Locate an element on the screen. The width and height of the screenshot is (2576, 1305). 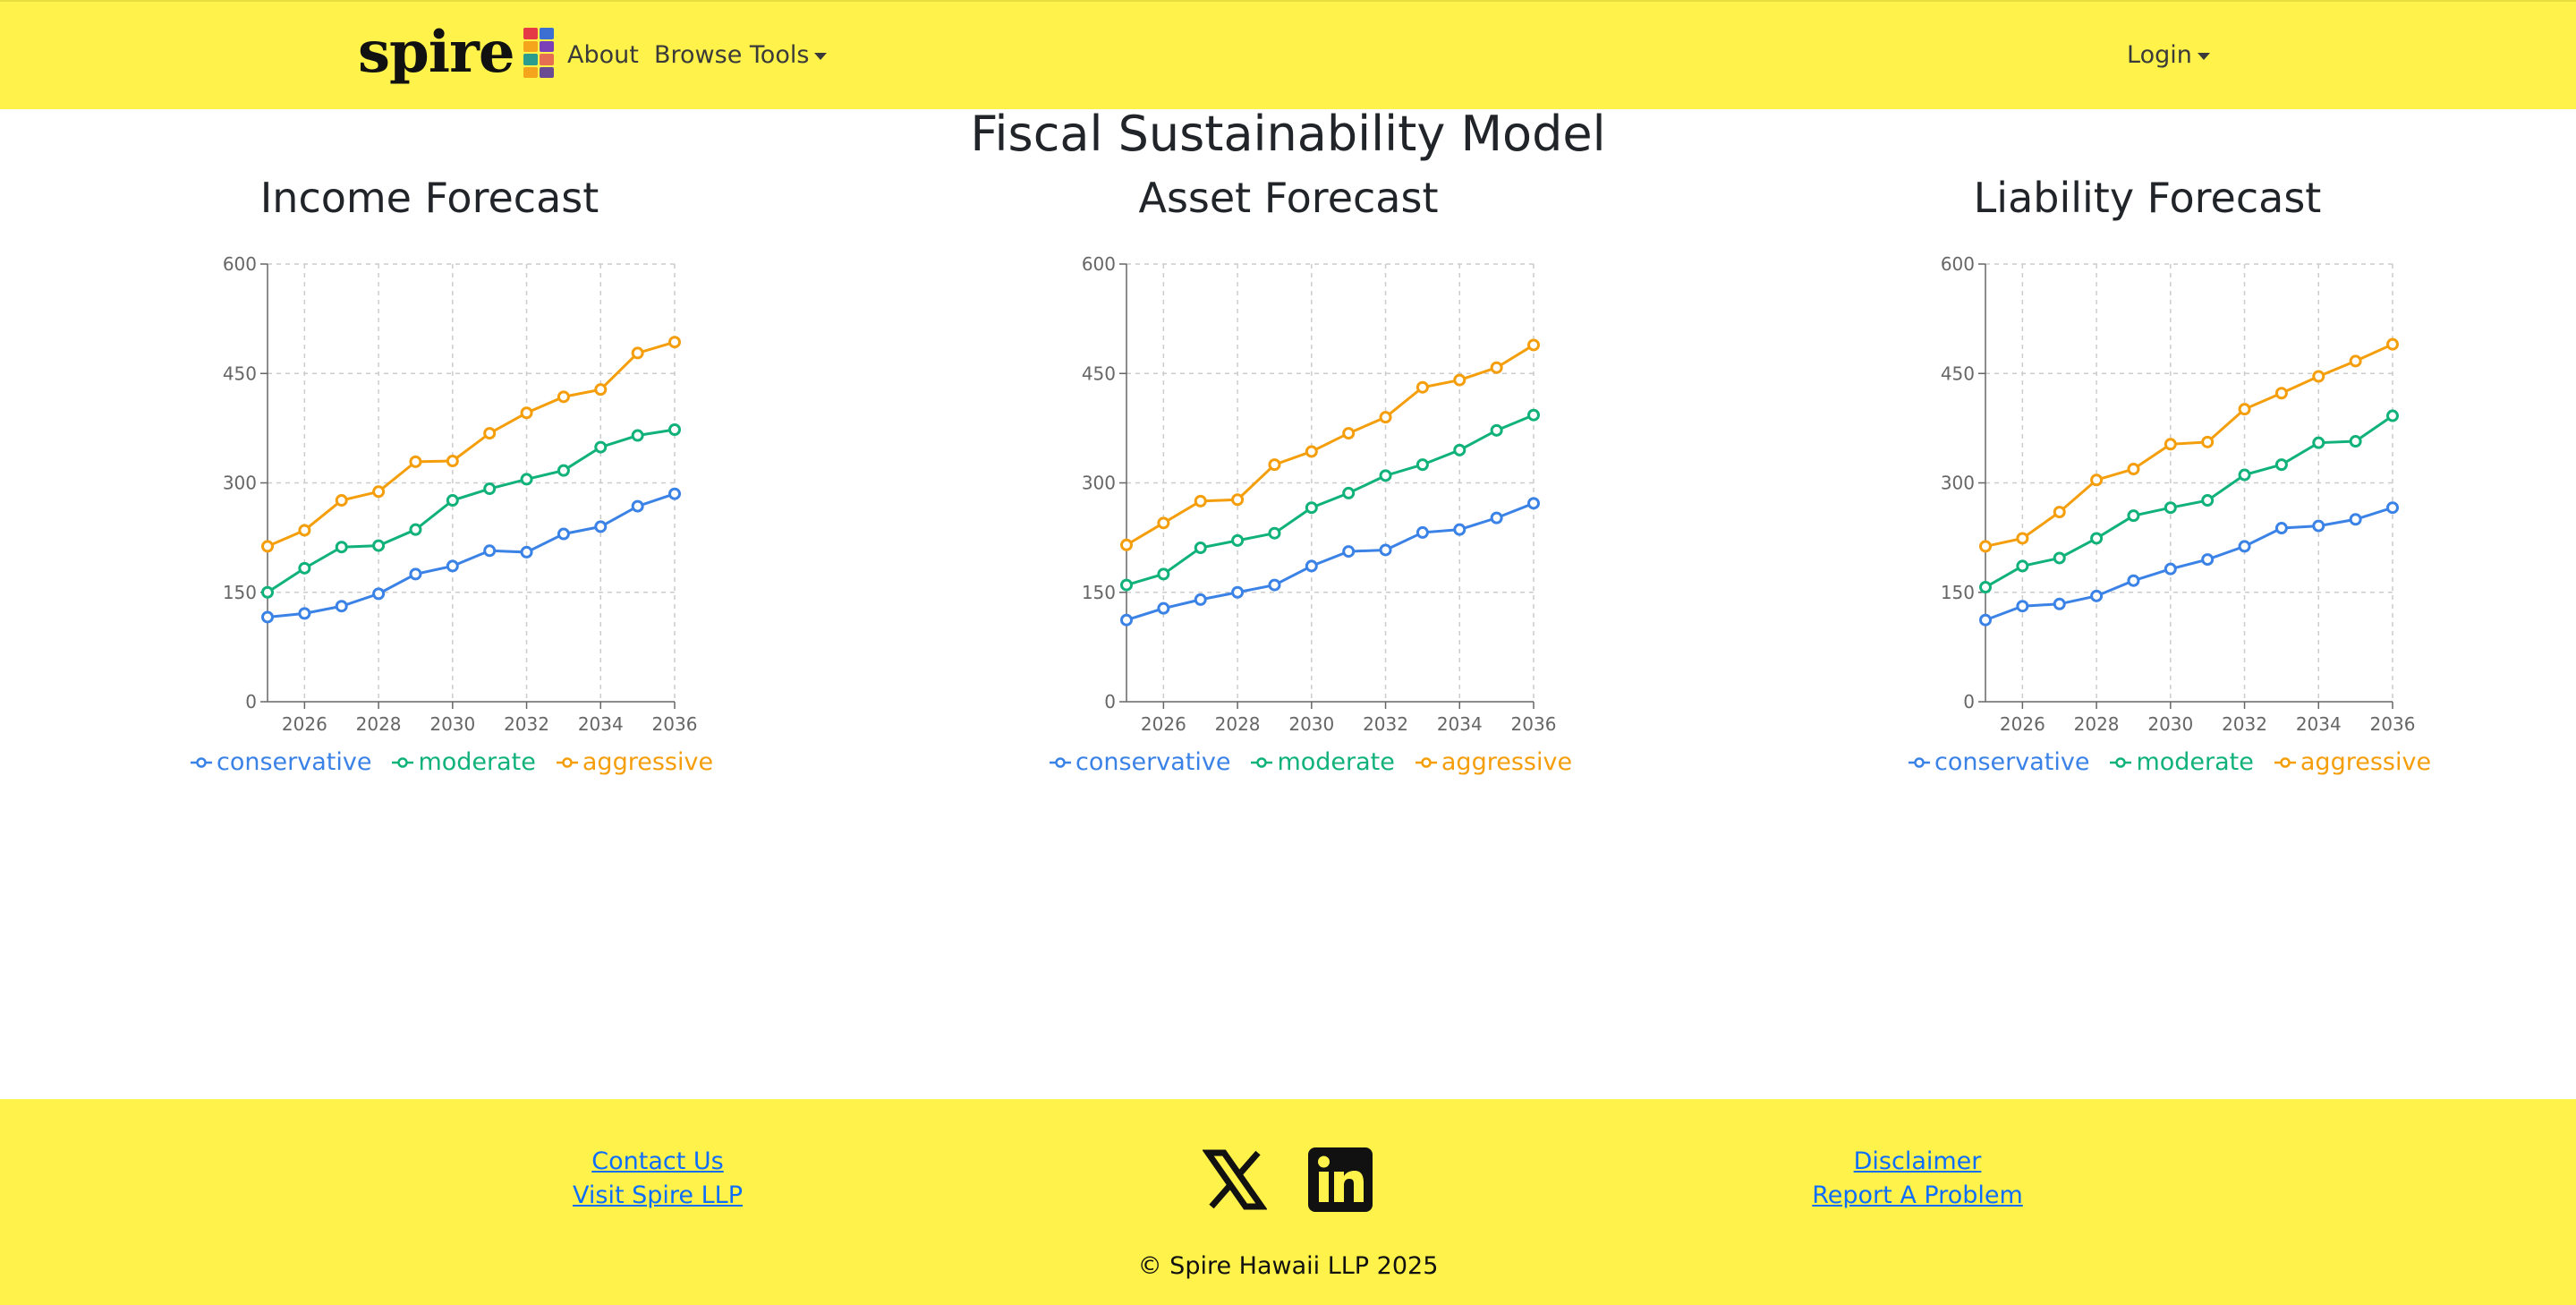
y-tick-label: 150 is located at coordinates (1958, 592).